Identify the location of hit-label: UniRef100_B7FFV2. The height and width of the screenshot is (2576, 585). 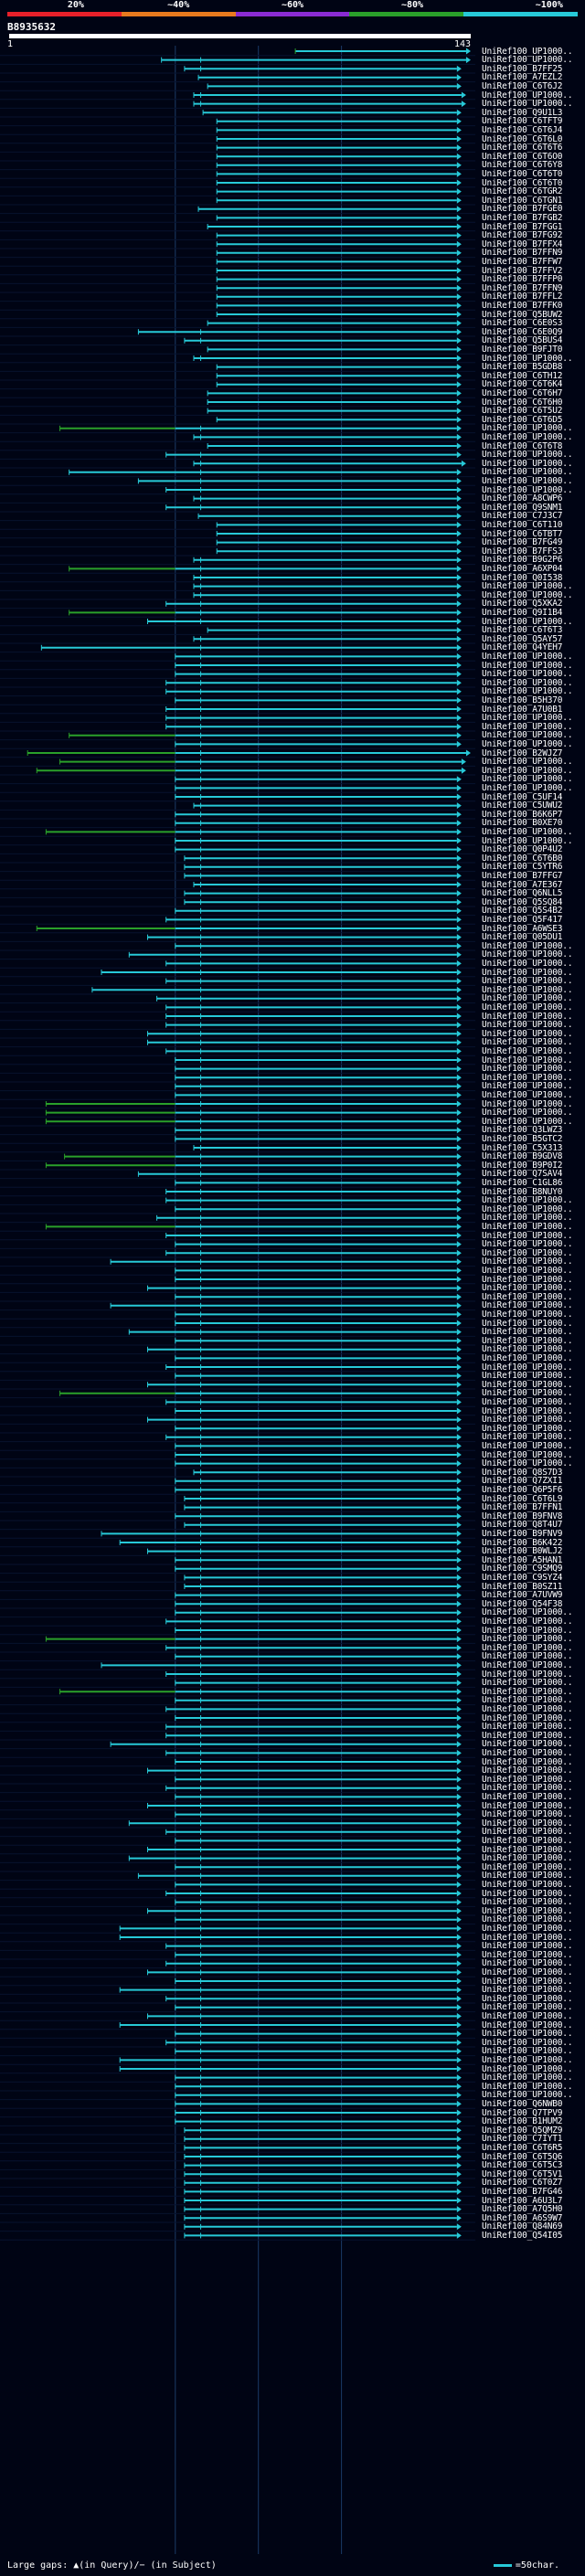
(522, 270).